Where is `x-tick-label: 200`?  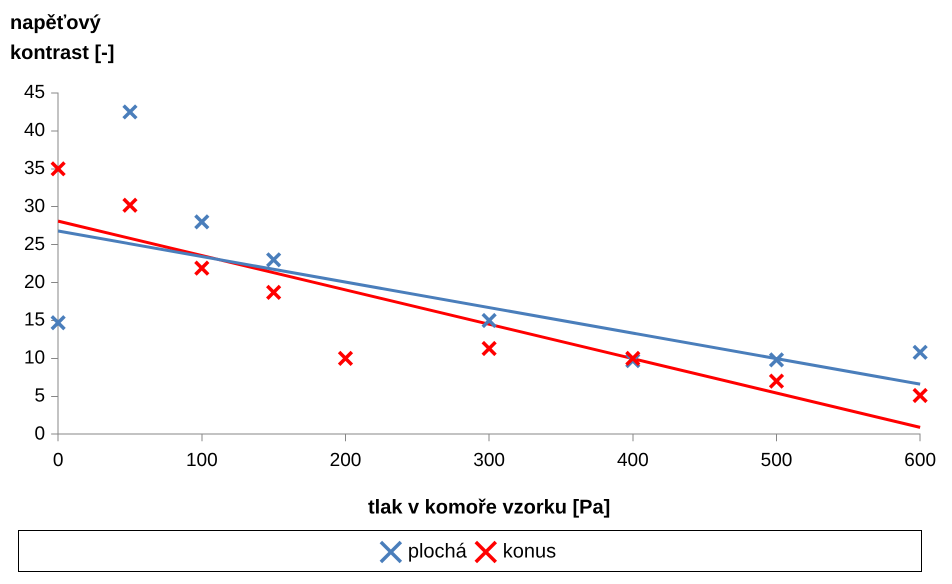
x-tick-label: 200 is located at coordinates (346, 460).